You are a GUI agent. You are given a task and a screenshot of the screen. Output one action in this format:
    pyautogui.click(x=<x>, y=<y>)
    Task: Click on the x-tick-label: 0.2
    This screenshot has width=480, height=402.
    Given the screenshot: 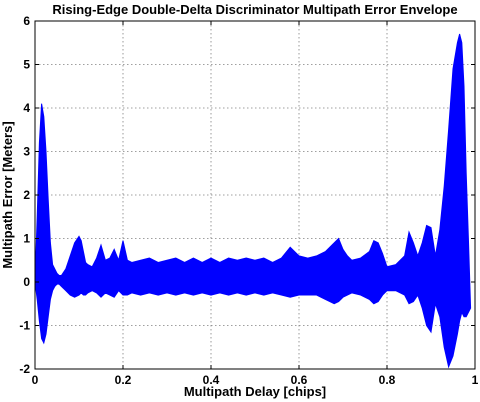 What is the action you would take?
    pyautogui.click(x=123, y=380)
    